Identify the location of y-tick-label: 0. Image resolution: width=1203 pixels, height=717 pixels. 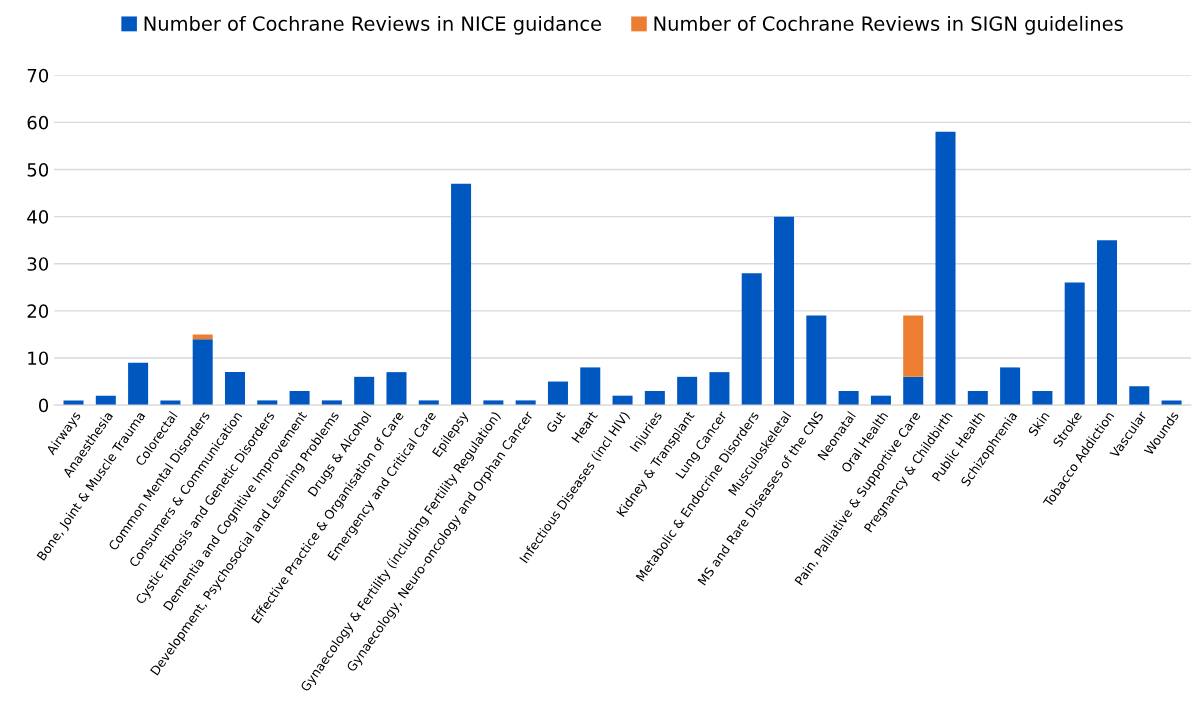
(43, 405).